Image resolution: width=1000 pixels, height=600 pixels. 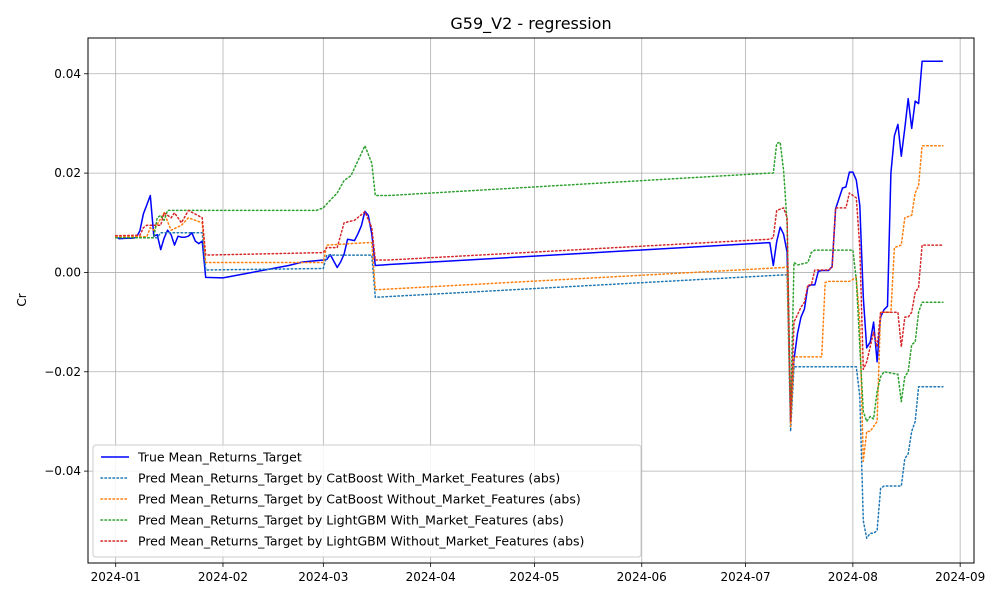 I want to click on x-tick-label: 2024-04, so click(x=431, y=577).